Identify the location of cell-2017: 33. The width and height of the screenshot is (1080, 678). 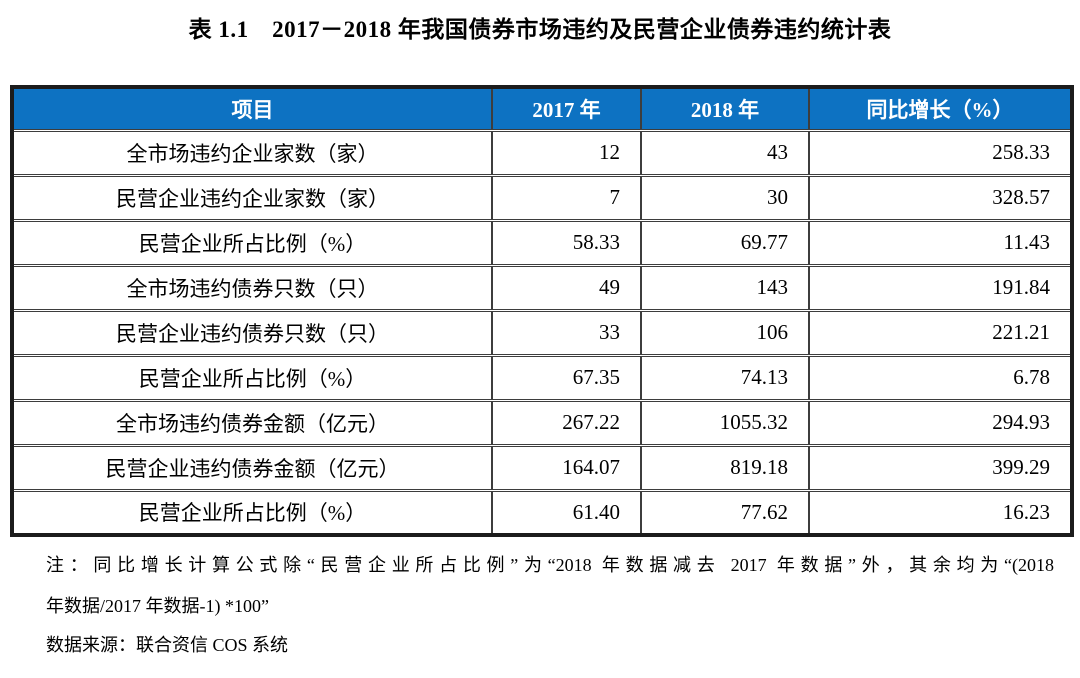
(566, 332).